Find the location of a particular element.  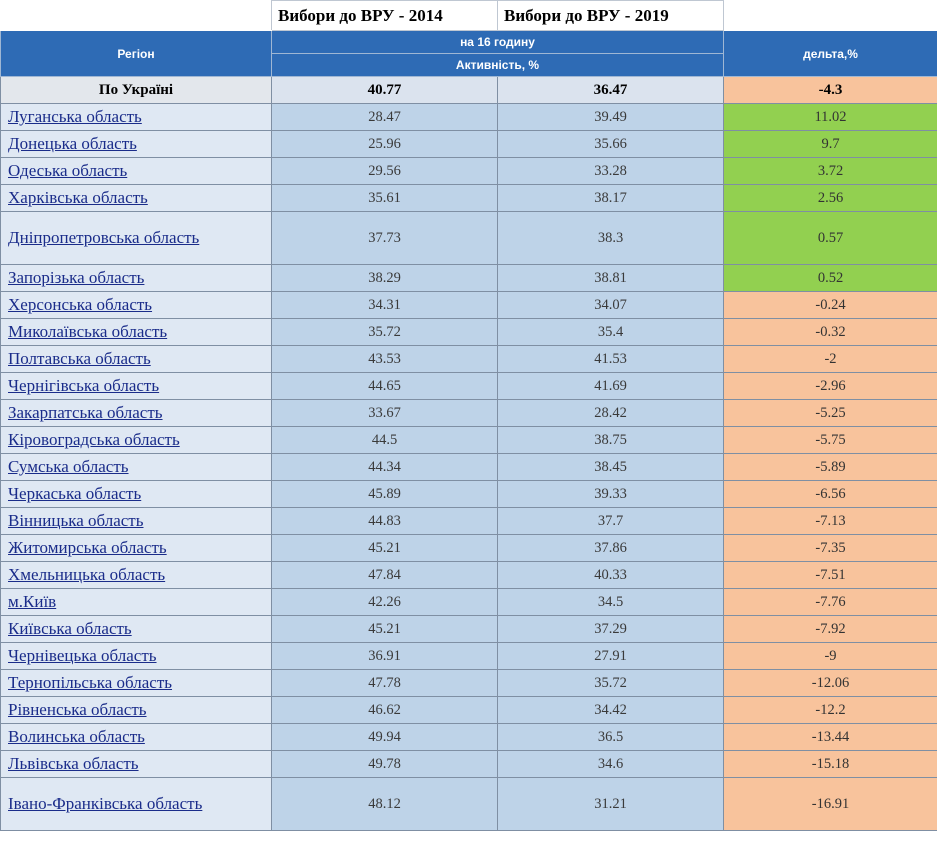

region-link: Чернівецька область is located at coordinates (82, 655).